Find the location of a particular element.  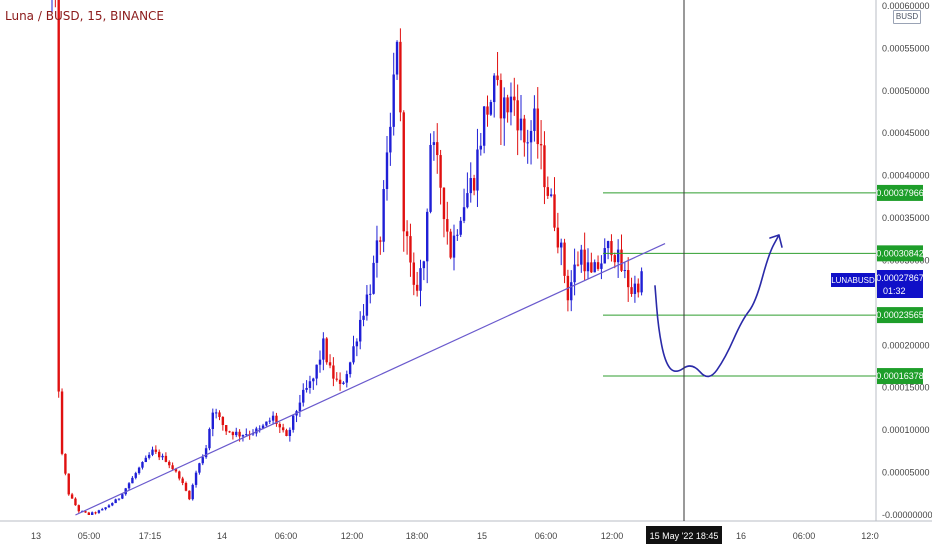

x-tick-label: 16 is located at coordinates (741, 536).